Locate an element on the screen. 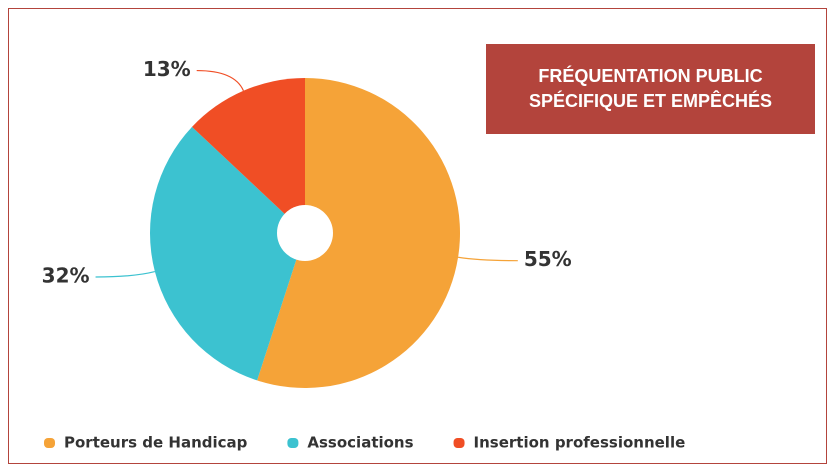  legend-label: Associations is located at coordinates (360, 443).